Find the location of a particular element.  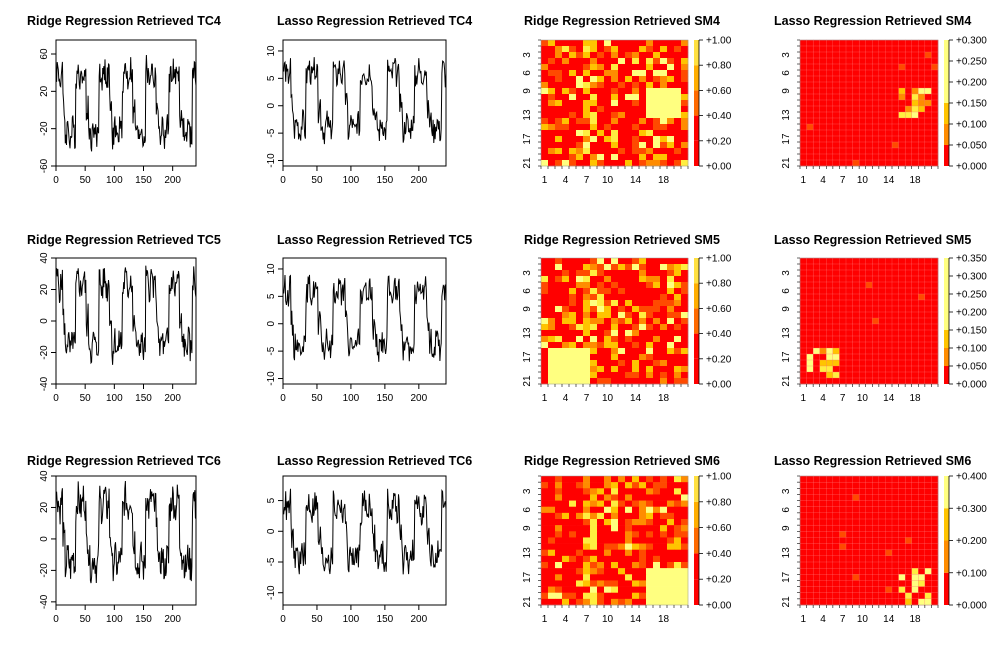

x-tick-label: 1 is located at coordinates (545, 619).